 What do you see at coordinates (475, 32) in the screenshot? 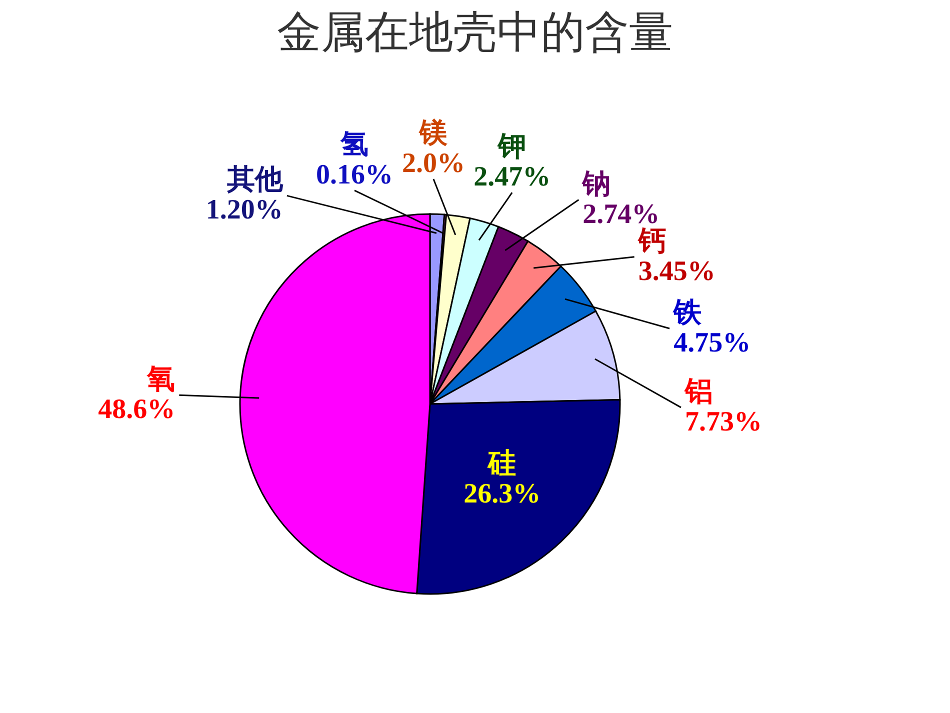
I see `chart-title: 金属在地壳中的含量` at bounding box center [475, 32].